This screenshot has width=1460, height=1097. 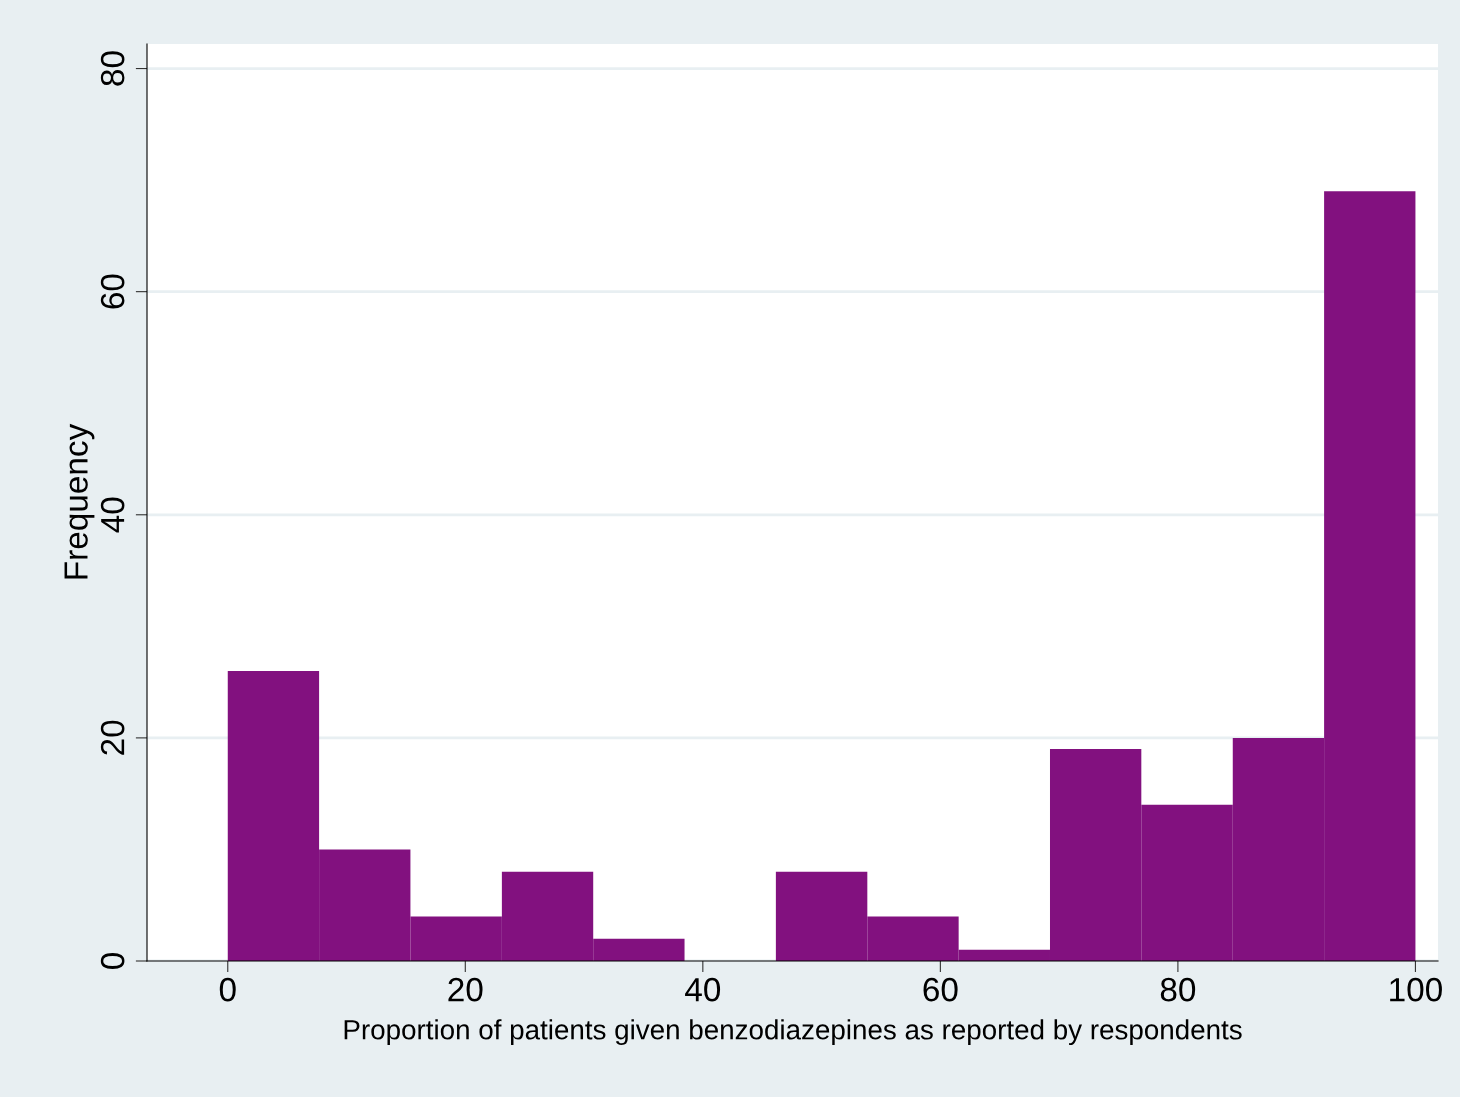 What do you see at coordinates (793, 1032) in the screenshot?
I see `x-axis-title: Proportion of patients given benzodiazepines as reported by respondents` at bounding box center [793, 1032].